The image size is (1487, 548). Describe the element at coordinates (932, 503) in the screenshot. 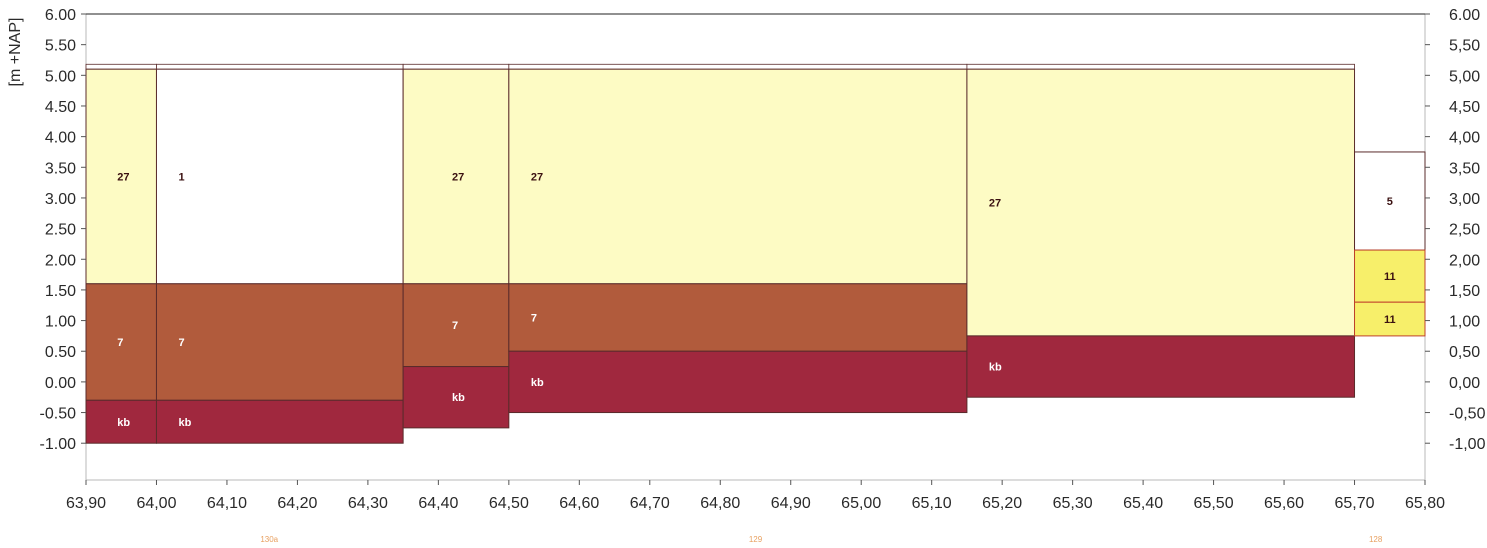

I see `x-tick-label: 65,10` at that location.